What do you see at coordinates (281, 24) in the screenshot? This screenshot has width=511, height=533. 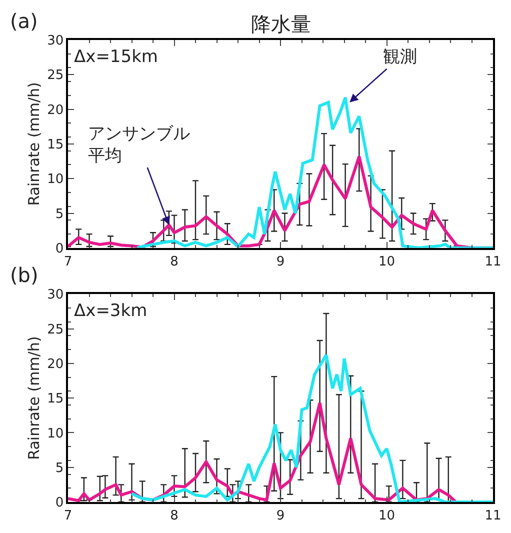 I see `chart-title: 降水量` at bounding box center [281, 24].